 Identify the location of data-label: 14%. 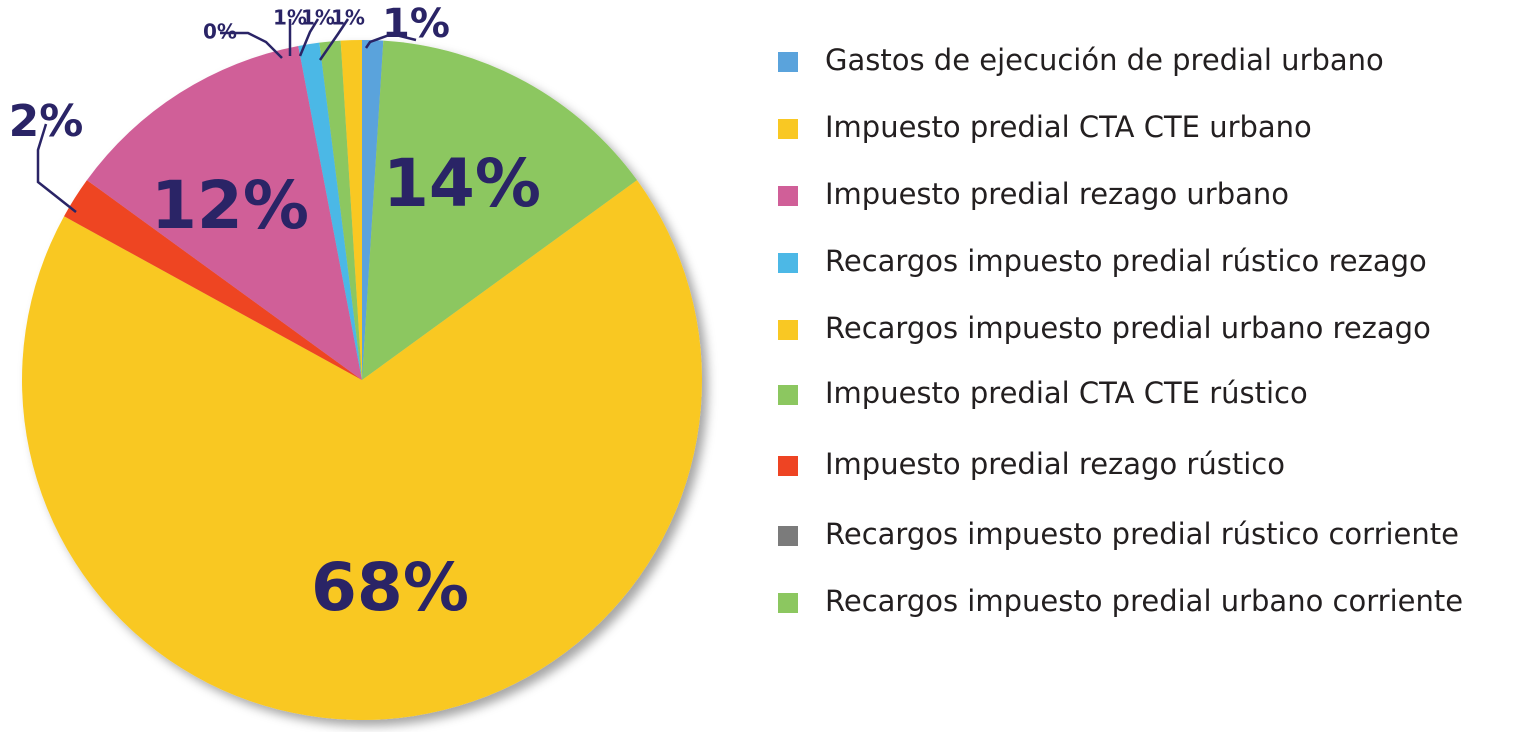
(462, 183).